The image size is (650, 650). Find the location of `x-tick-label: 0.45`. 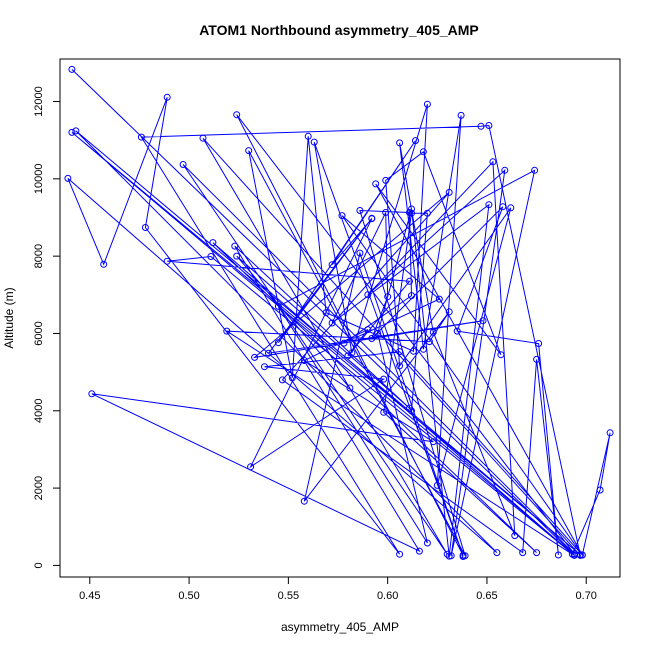

x-tick-label: 0.45 is located at coordinates (89, 596).